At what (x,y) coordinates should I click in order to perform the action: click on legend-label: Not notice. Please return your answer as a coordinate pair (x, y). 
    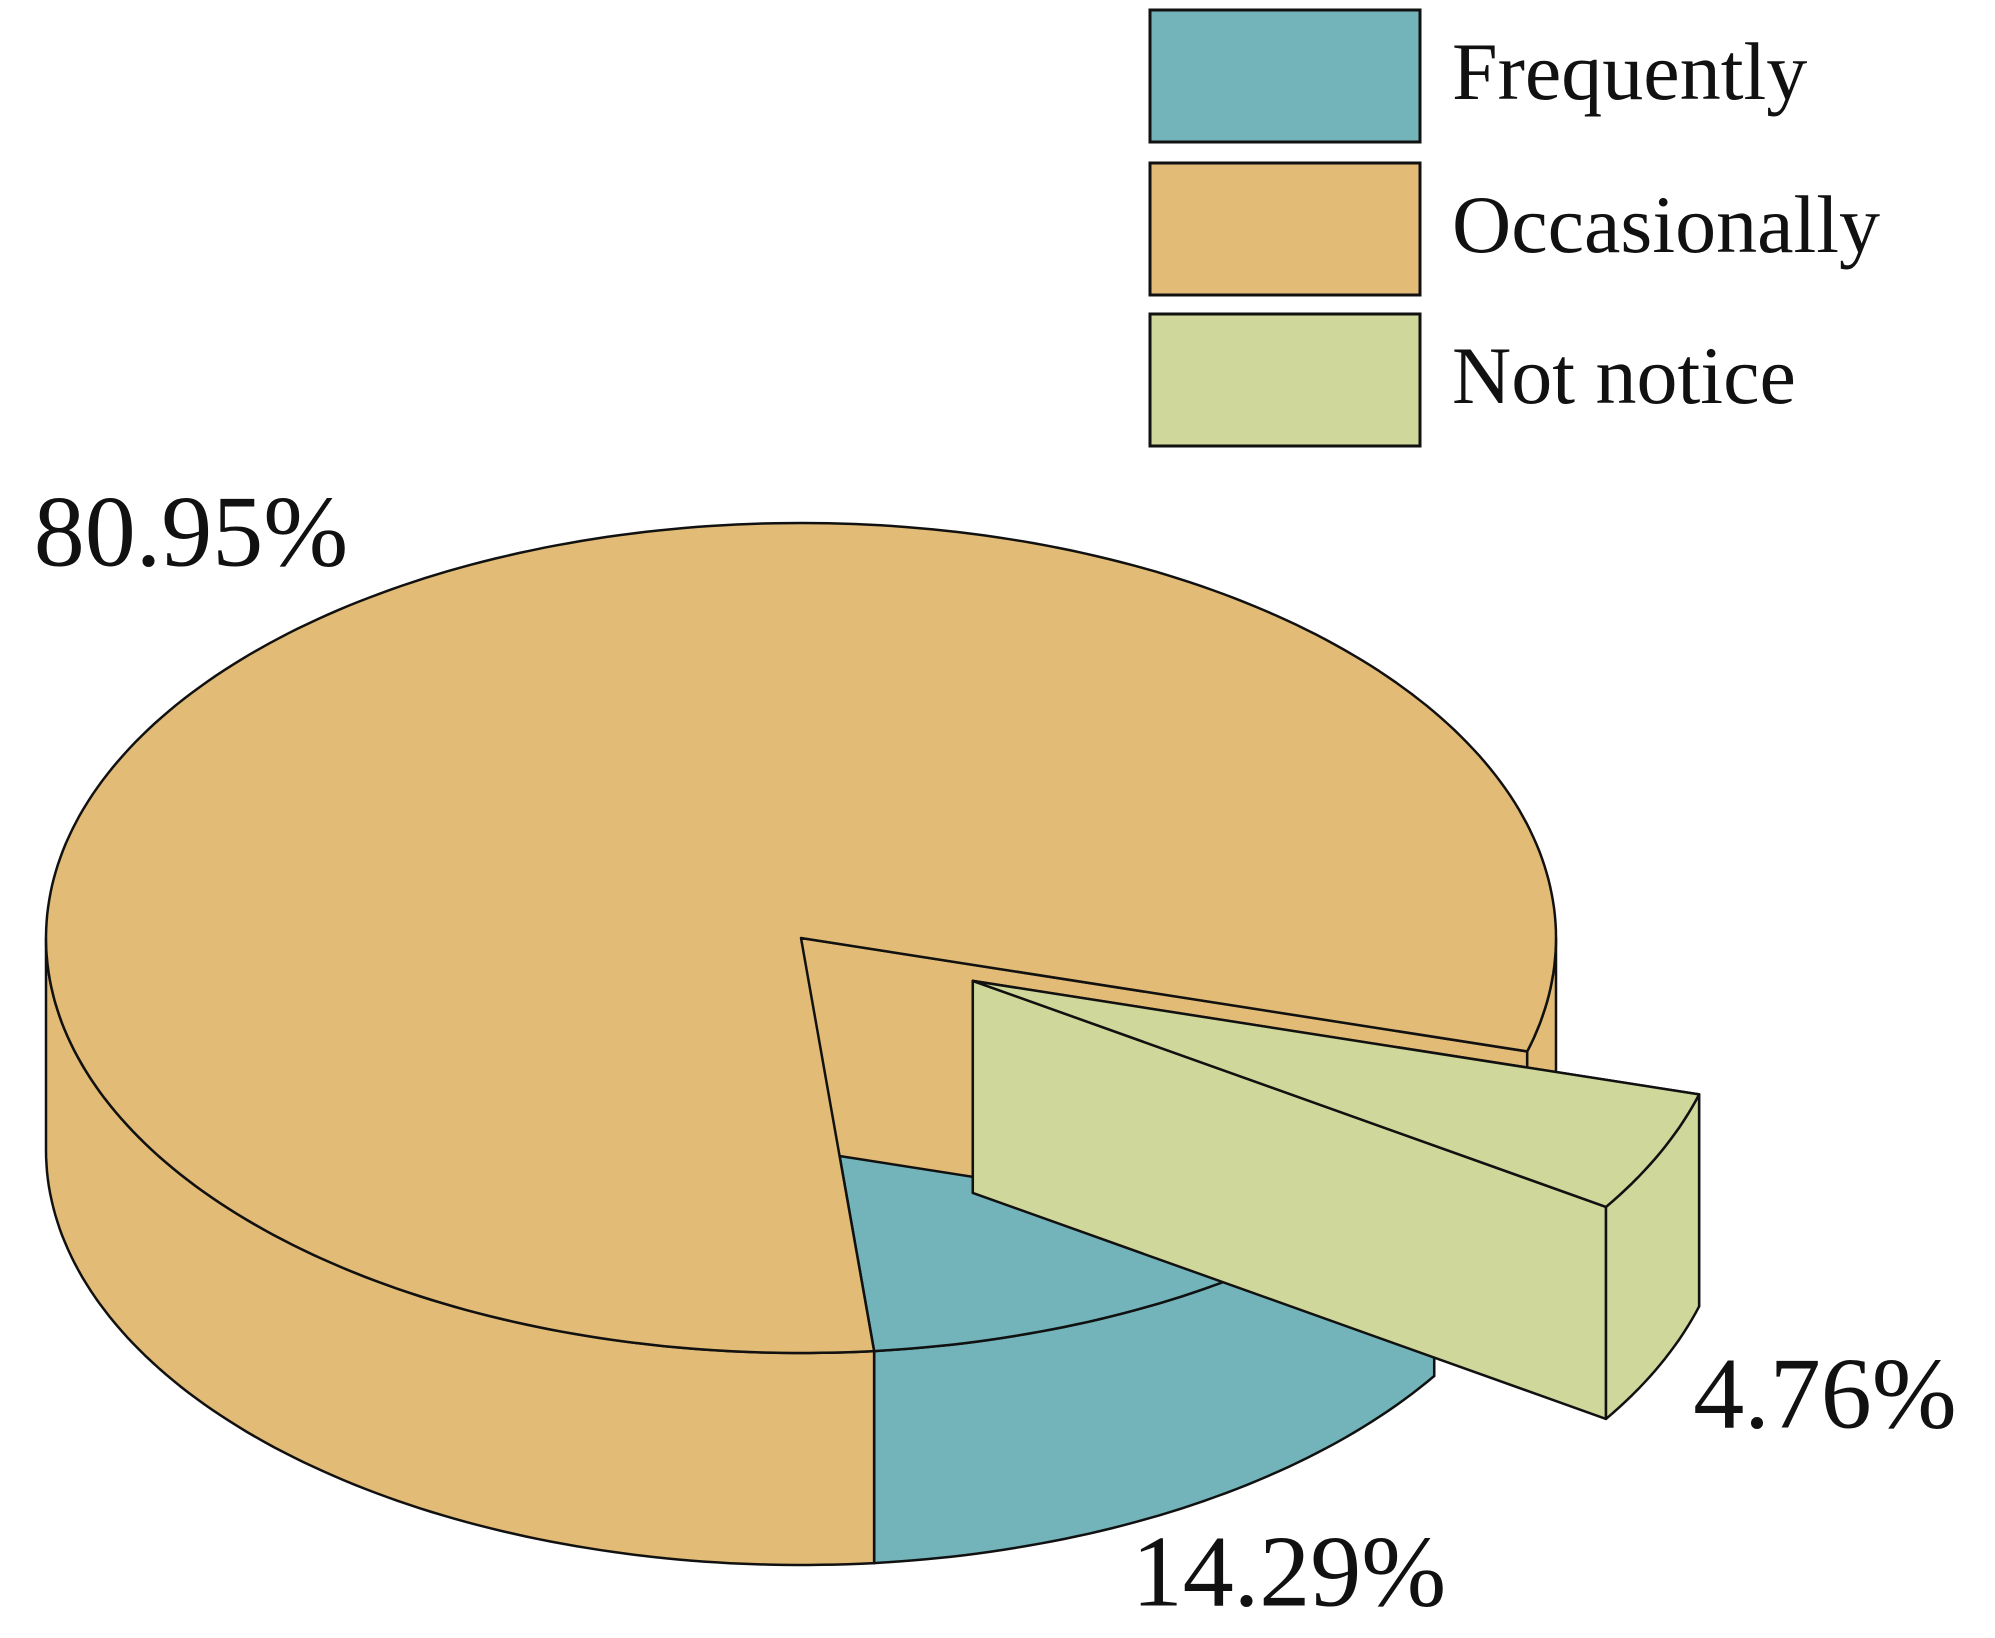
    Looking at the image, I should click on (1624, 375).